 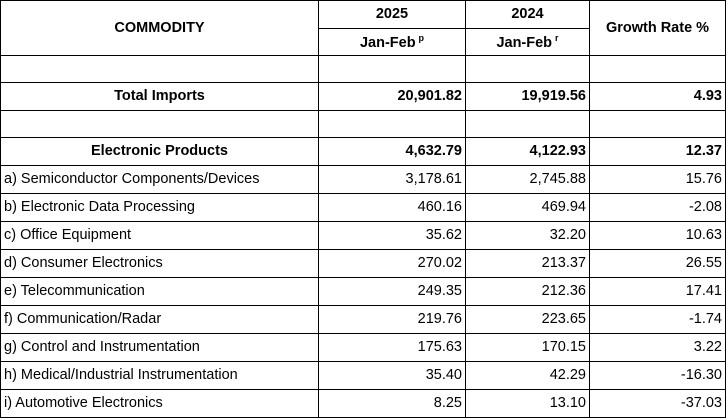 What do you see at coordinates (392, 347) in the screenshot?
I see `row-value-2025: 175.63` at bounding box center [392, 347].